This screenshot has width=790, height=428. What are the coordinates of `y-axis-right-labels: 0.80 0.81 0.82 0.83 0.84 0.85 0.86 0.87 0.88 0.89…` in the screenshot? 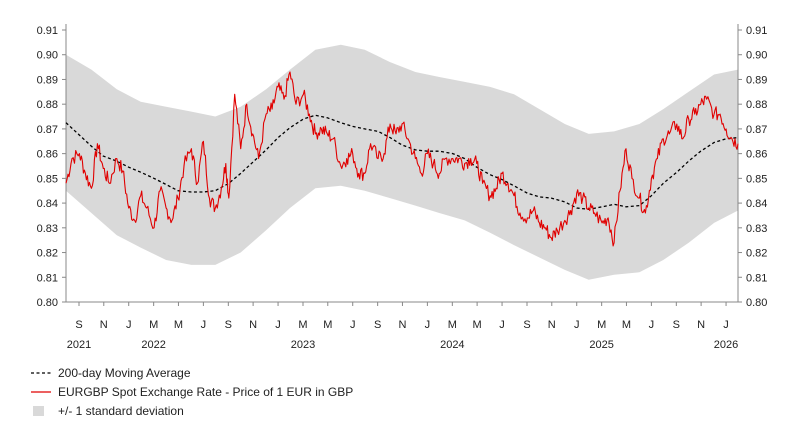 It's located at (756, 167).